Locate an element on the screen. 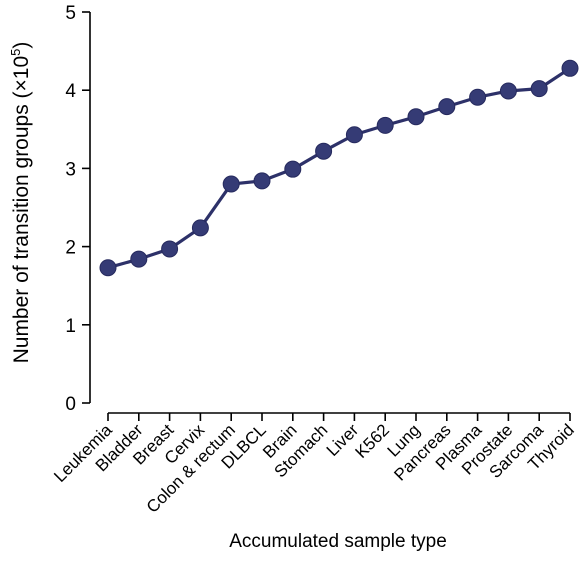  y-axis-label: Number of transition groups (×105) is located at coordinates (20, 203).